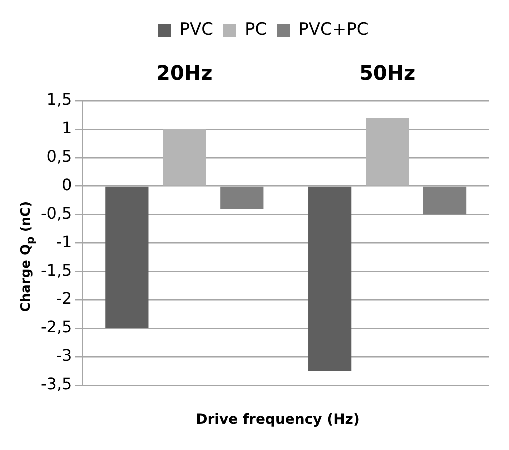  What do you see at coordinates (67, 128) in the screenshot?
I see `y-tick-label: 1` at bounding box center [67, 128].